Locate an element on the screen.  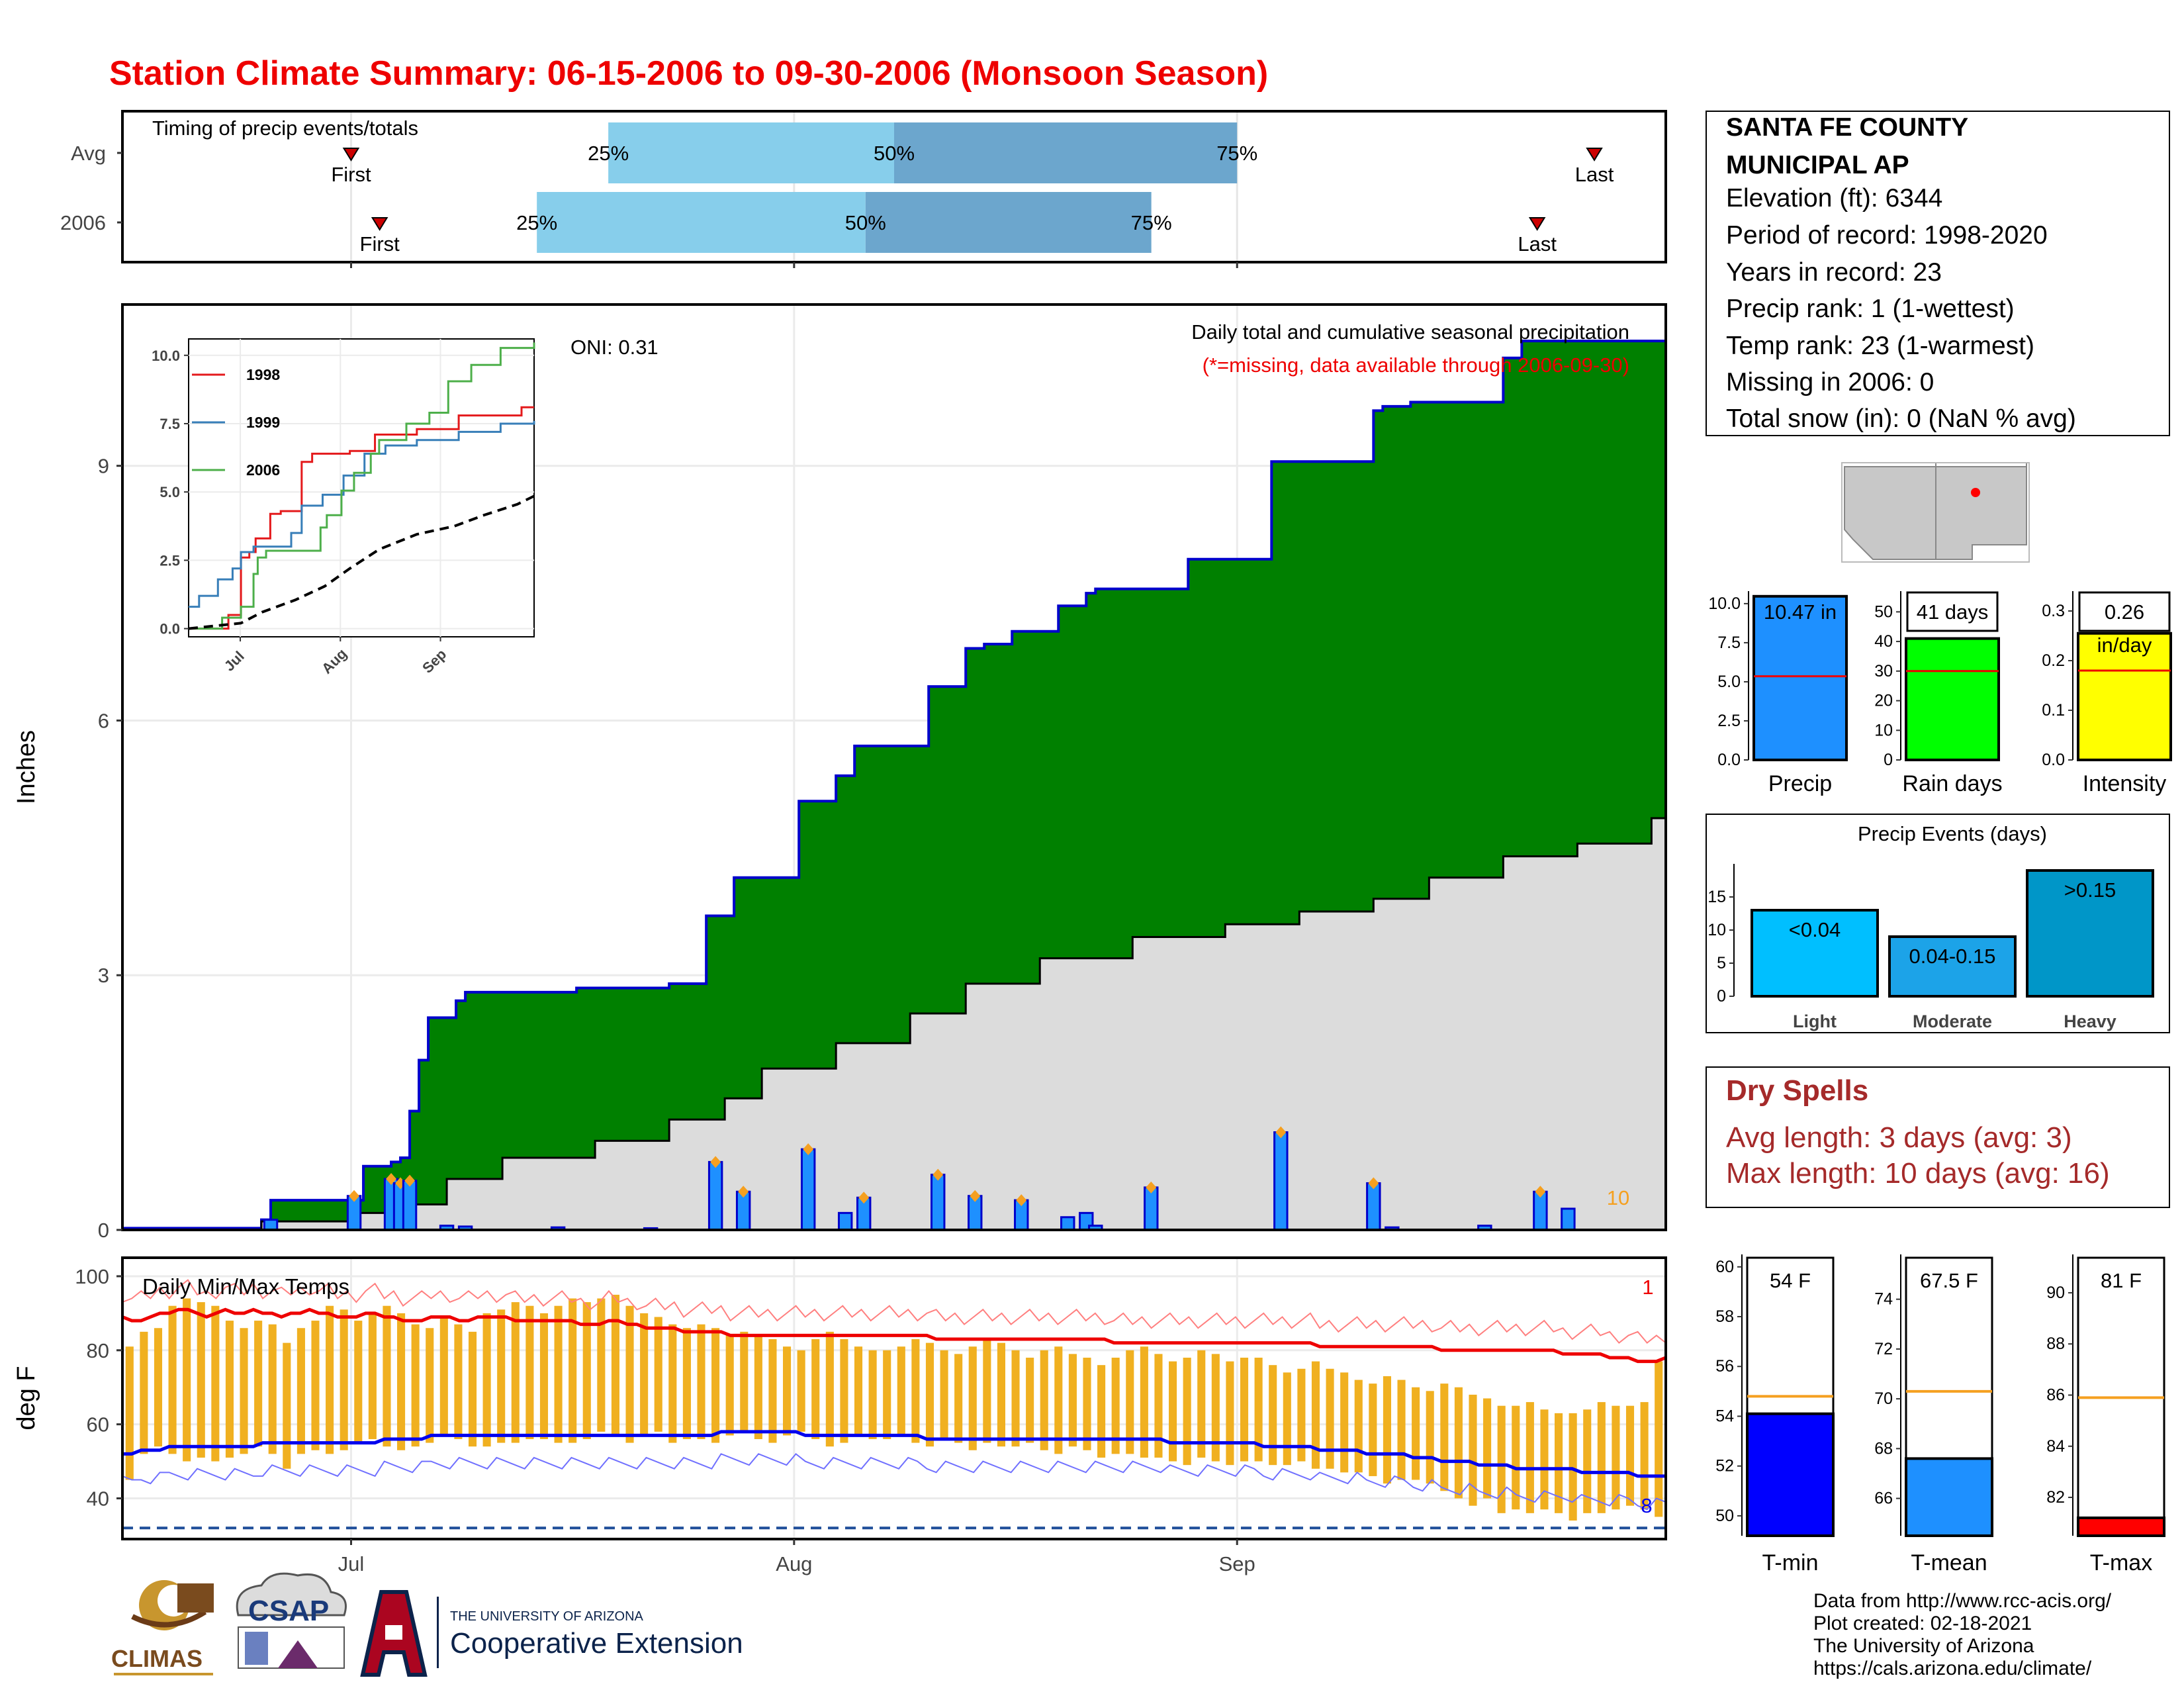
temp-summary-t-min: 50 52 54 56 58 60 54 F T-min is located at coordinates (1775, 1414).